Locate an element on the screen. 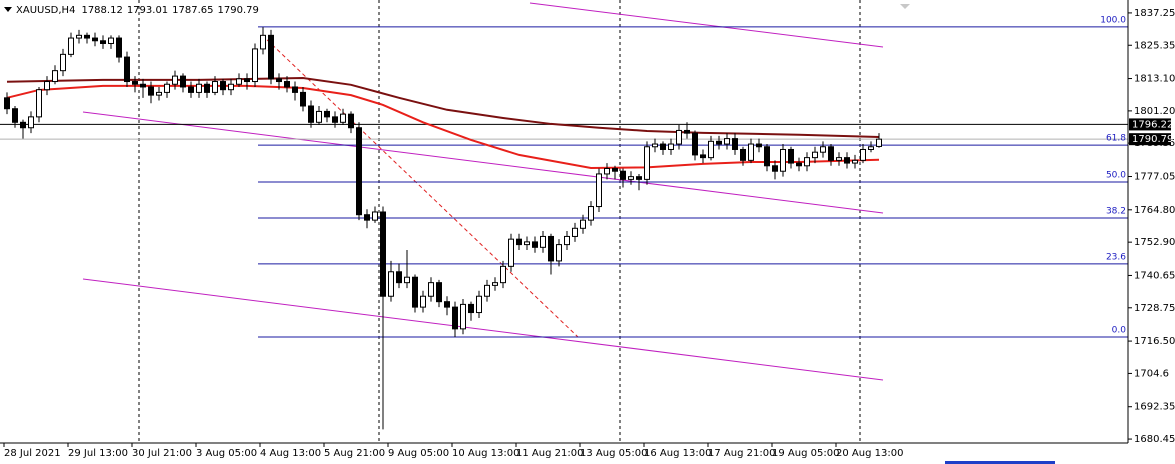 This screenshot has width=1175, height=464. y-tick-label: 1764.80 is located at coordinates (1154, 210).